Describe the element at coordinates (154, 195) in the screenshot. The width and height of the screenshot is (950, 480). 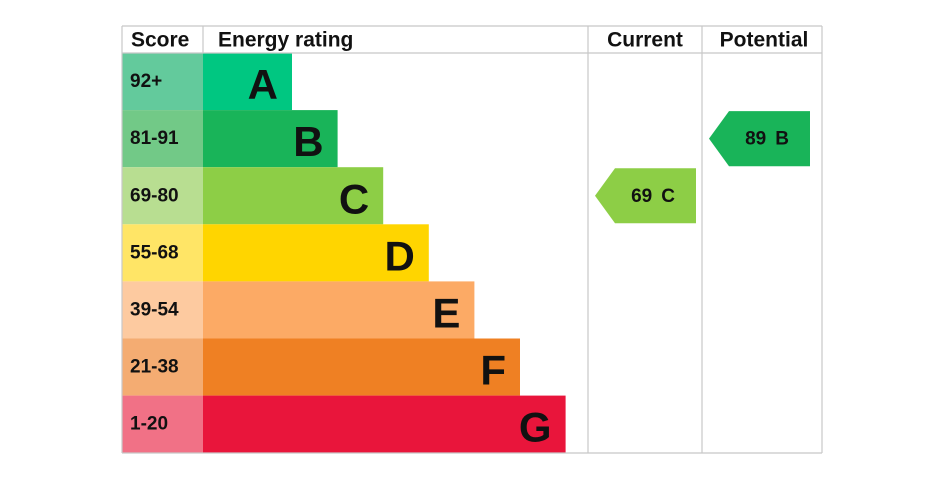
I see `score-range: 69-80` at that location.